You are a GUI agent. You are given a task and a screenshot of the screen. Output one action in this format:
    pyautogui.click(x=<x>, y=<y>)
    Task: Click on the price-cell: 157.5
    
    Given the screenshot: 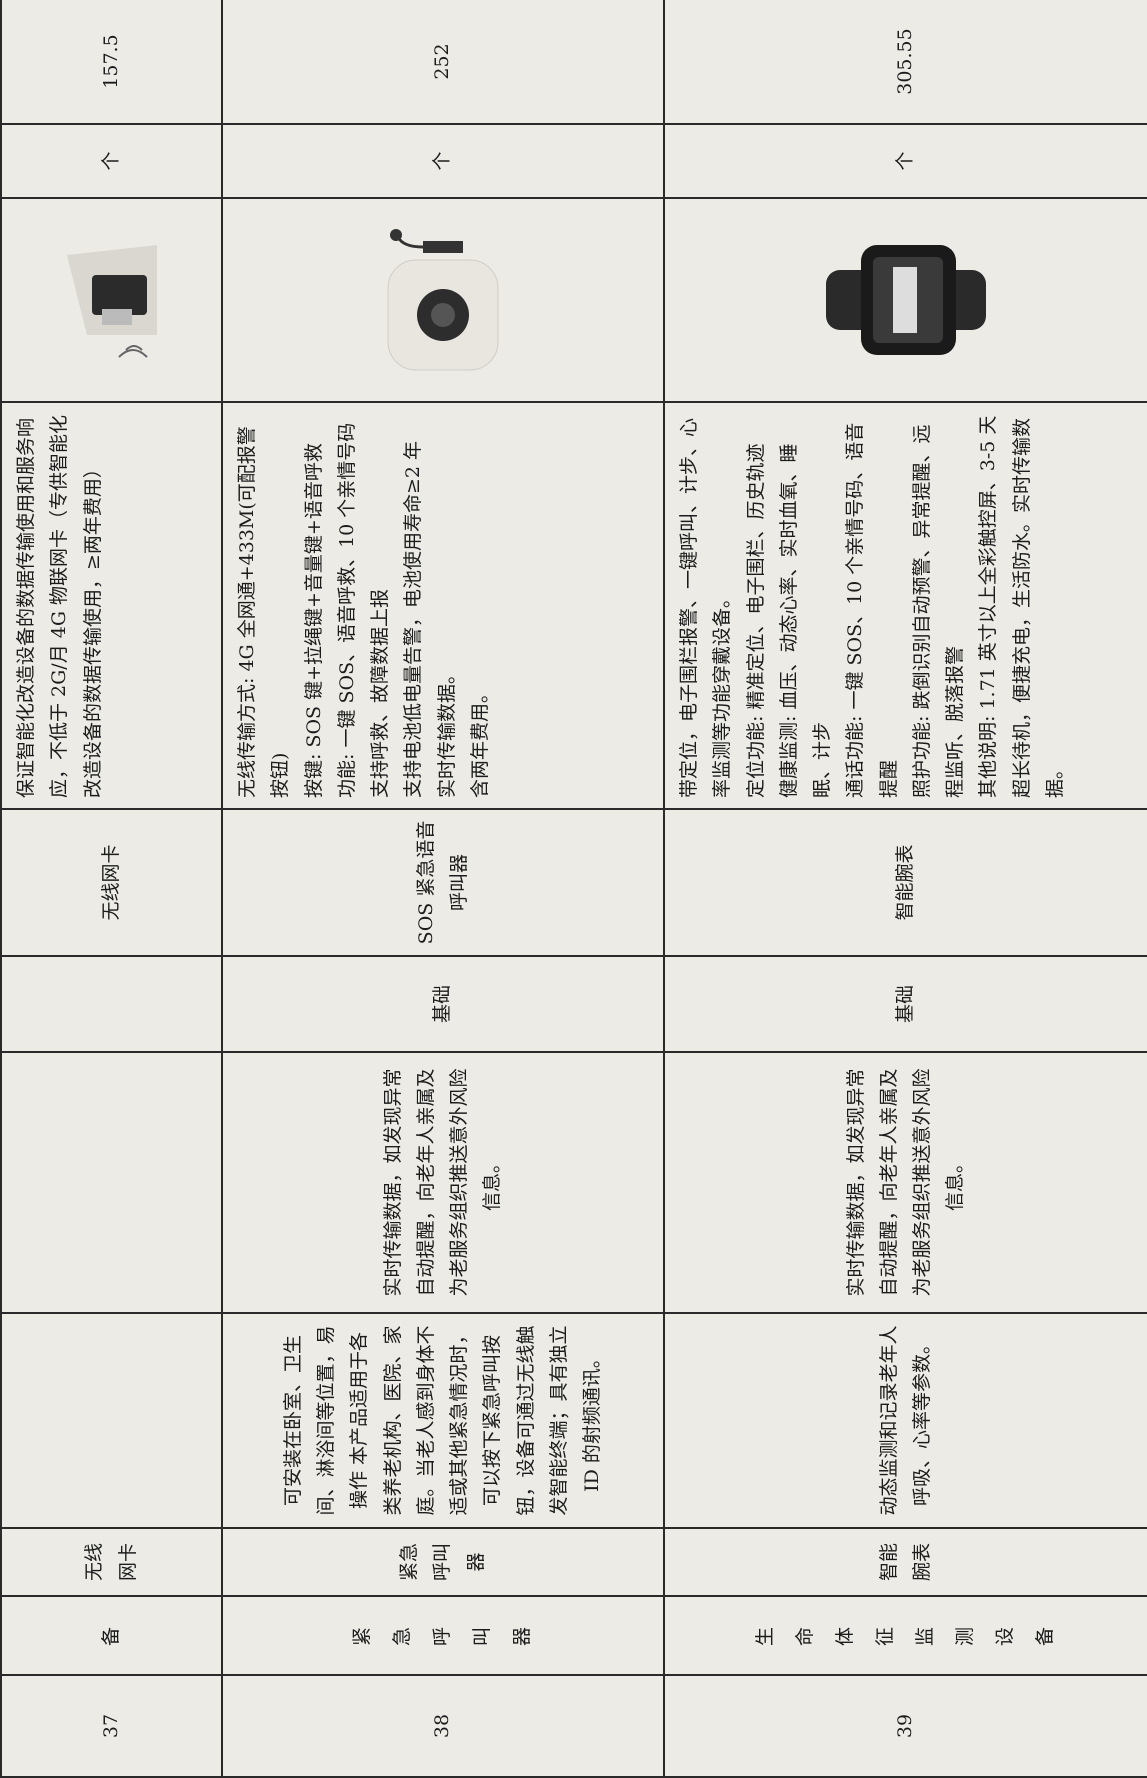 What is the action you would take?
    pyautogui.click(x=111, y=62)
    